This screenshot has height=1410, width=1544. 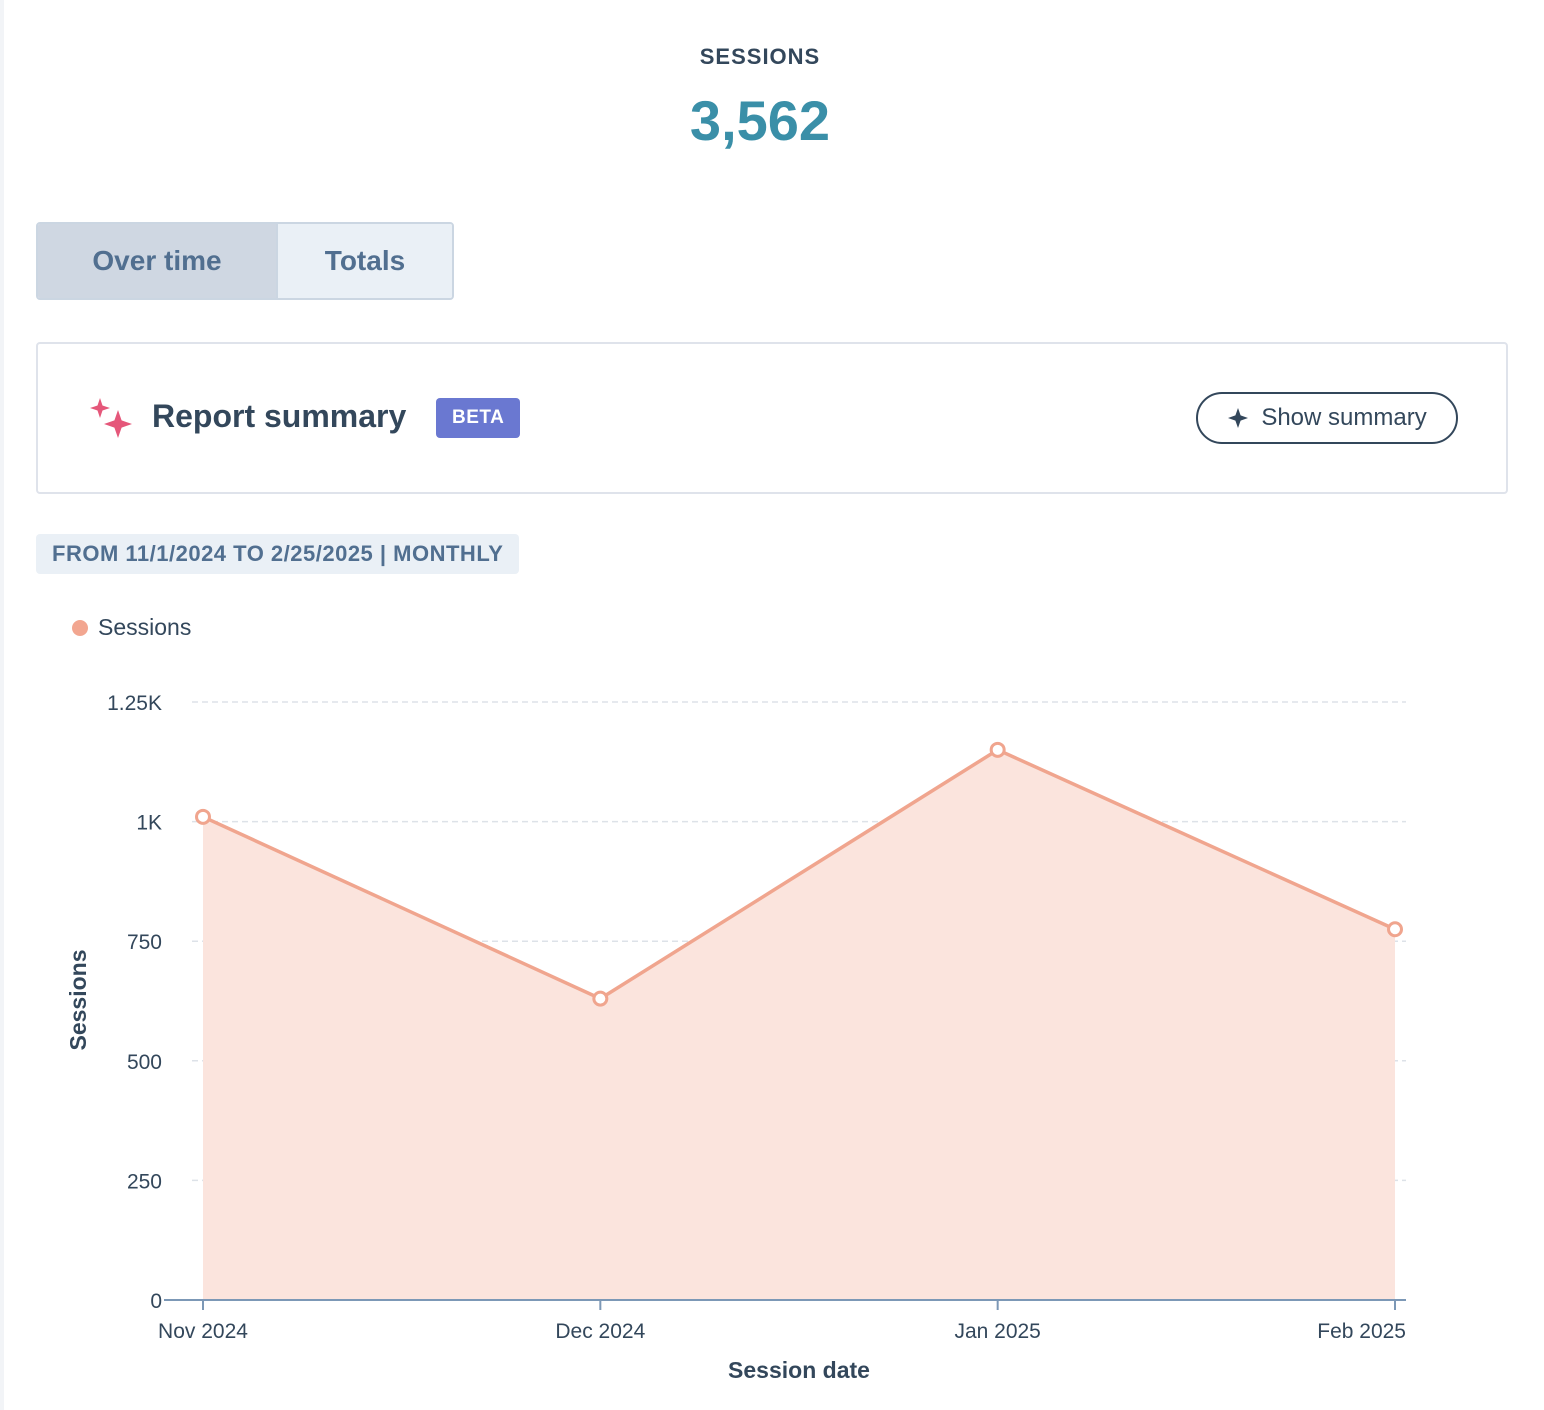 What do you see at coordinates (279, 416) in the screenshot?
I see `report-summary-title: Report summary` at bounding box center [279, 416].